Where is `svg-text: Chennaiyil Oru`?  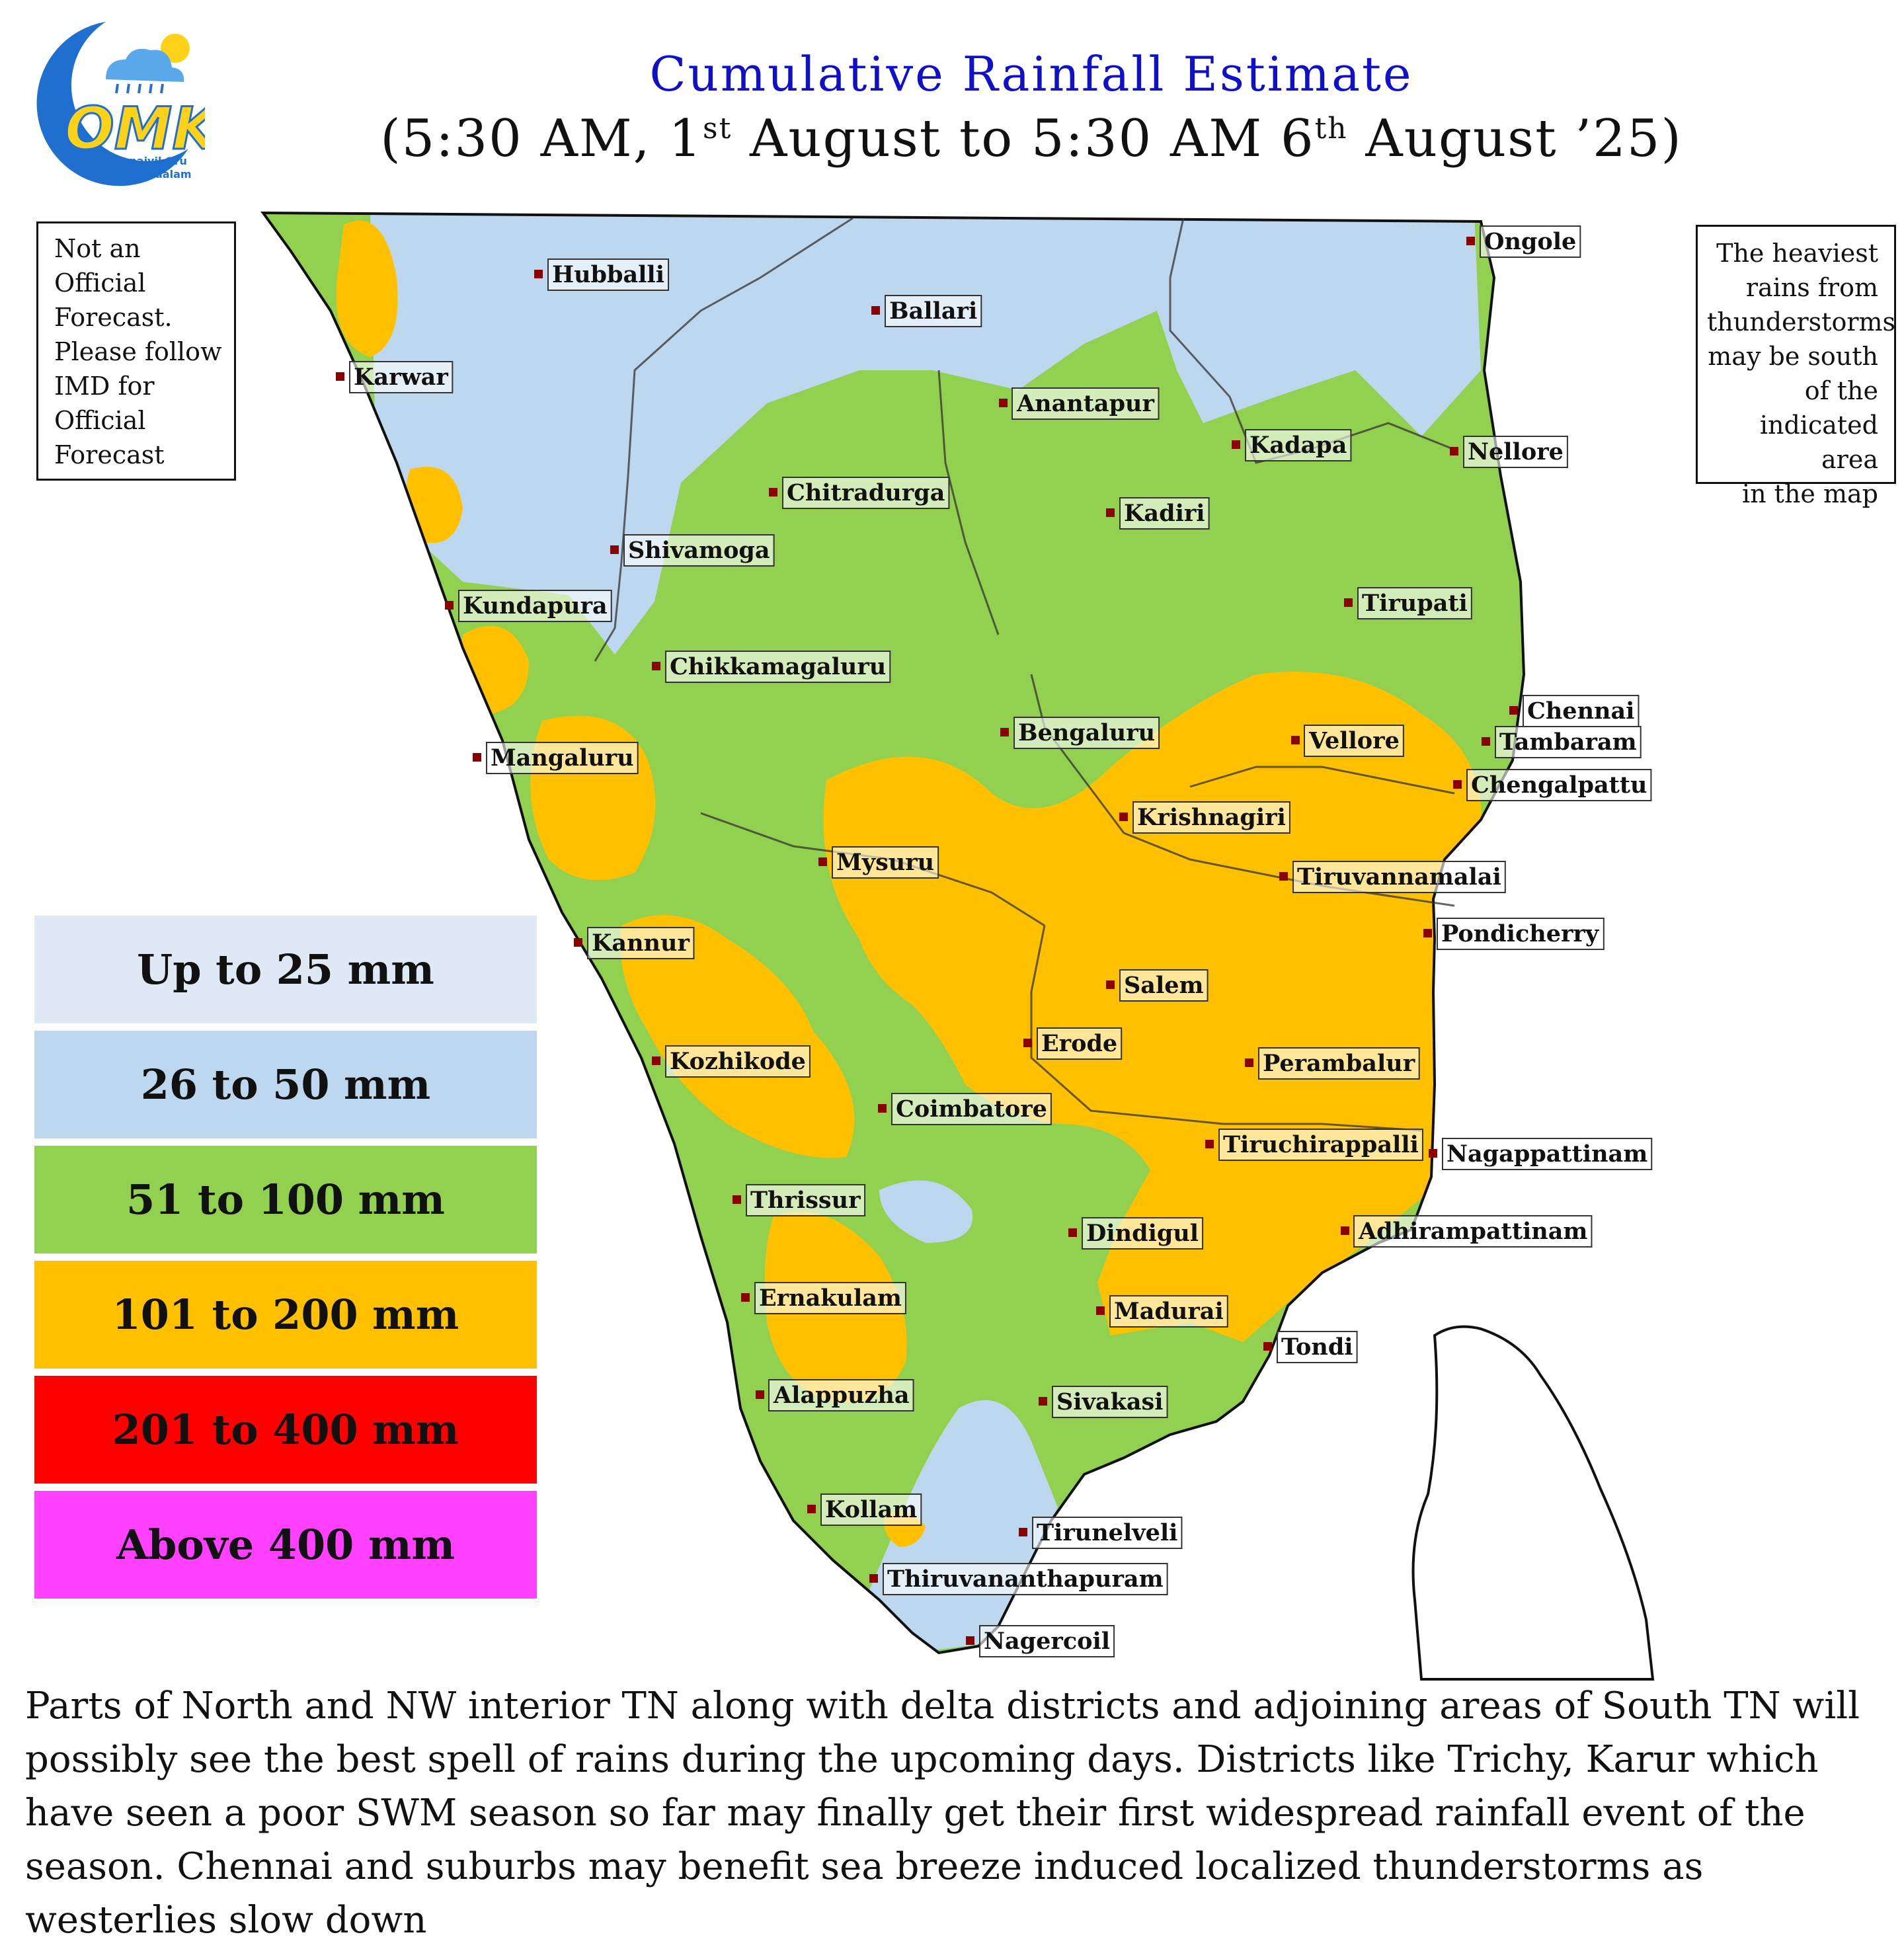
svg-text: Chennaiyil Oru is located at coordinates (143, 161).